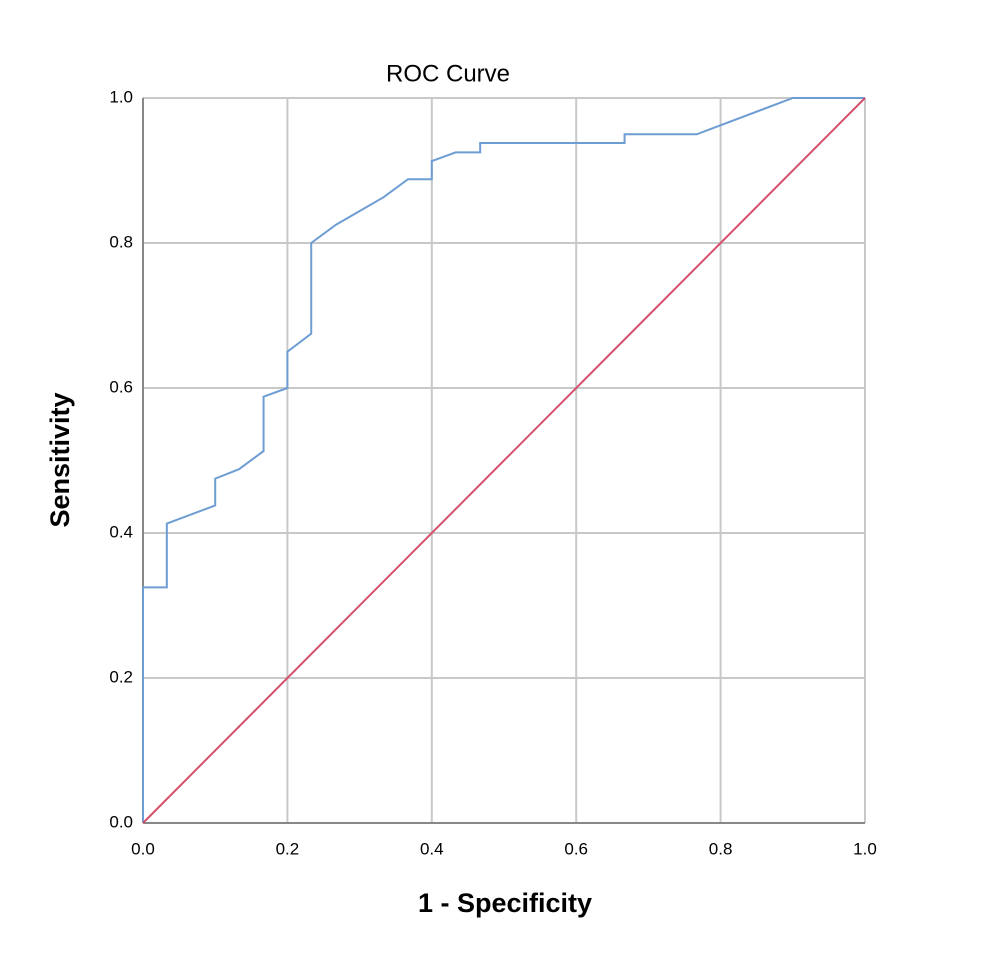 The image size is (986, 974). I want to click on y-tick-label: 0.8, so click(121, 241).